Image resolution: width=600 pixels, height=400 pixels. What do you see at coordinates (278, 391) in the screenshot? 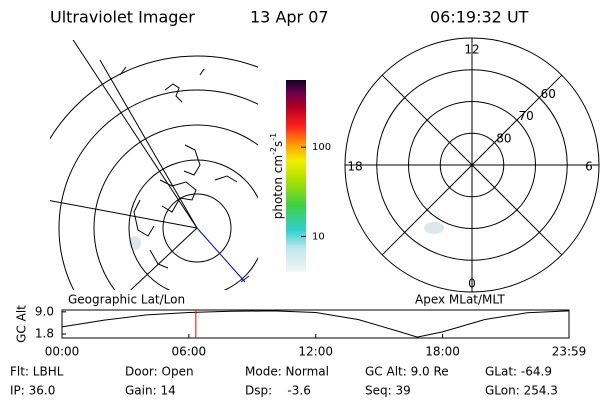
I see `info-text: Dsp: -3.6` at bounding box center [278, 391].